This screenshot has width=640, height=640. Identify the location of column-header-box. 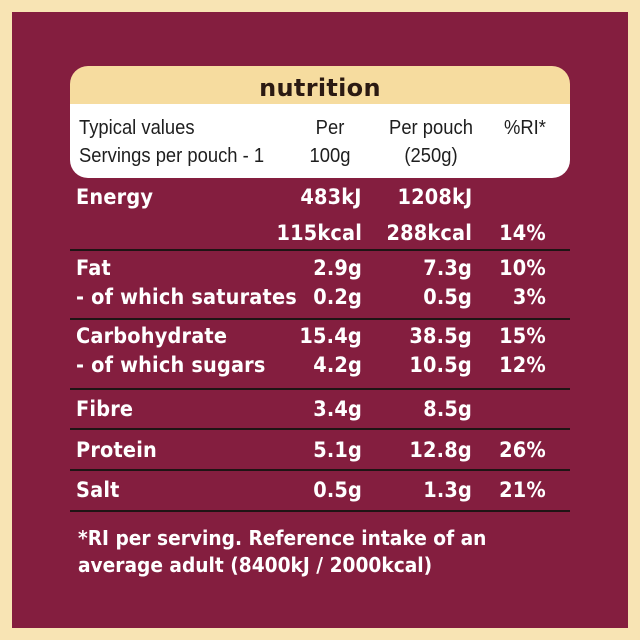
(320, 141).